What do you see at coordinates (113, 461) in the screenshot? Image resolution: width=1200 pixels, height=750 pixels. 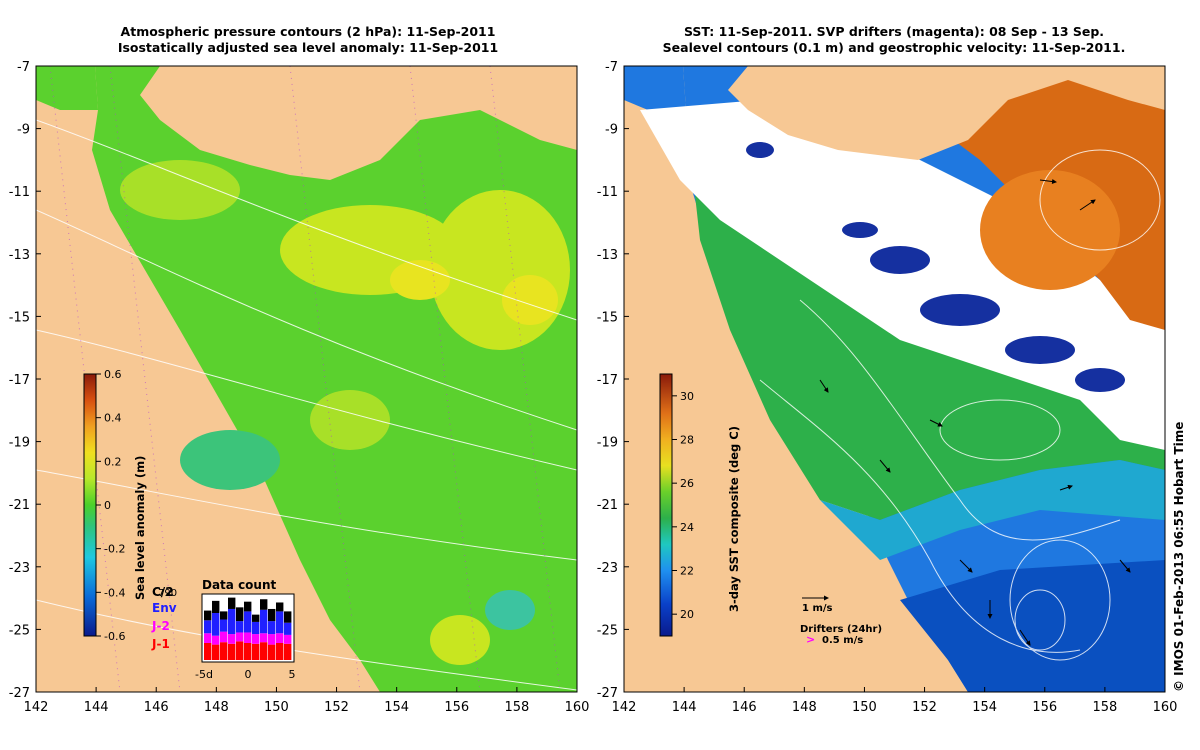 I see `sla-colorbar-tick-label: 0.2` at bounding box center [113, 461].